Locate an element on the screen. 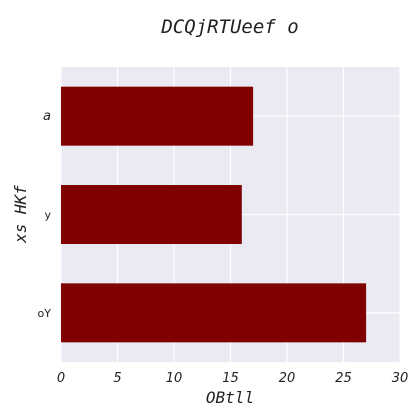 The image size is (420, 420). y-axis-ticks: a y oY is located at coordinates (45, 214).